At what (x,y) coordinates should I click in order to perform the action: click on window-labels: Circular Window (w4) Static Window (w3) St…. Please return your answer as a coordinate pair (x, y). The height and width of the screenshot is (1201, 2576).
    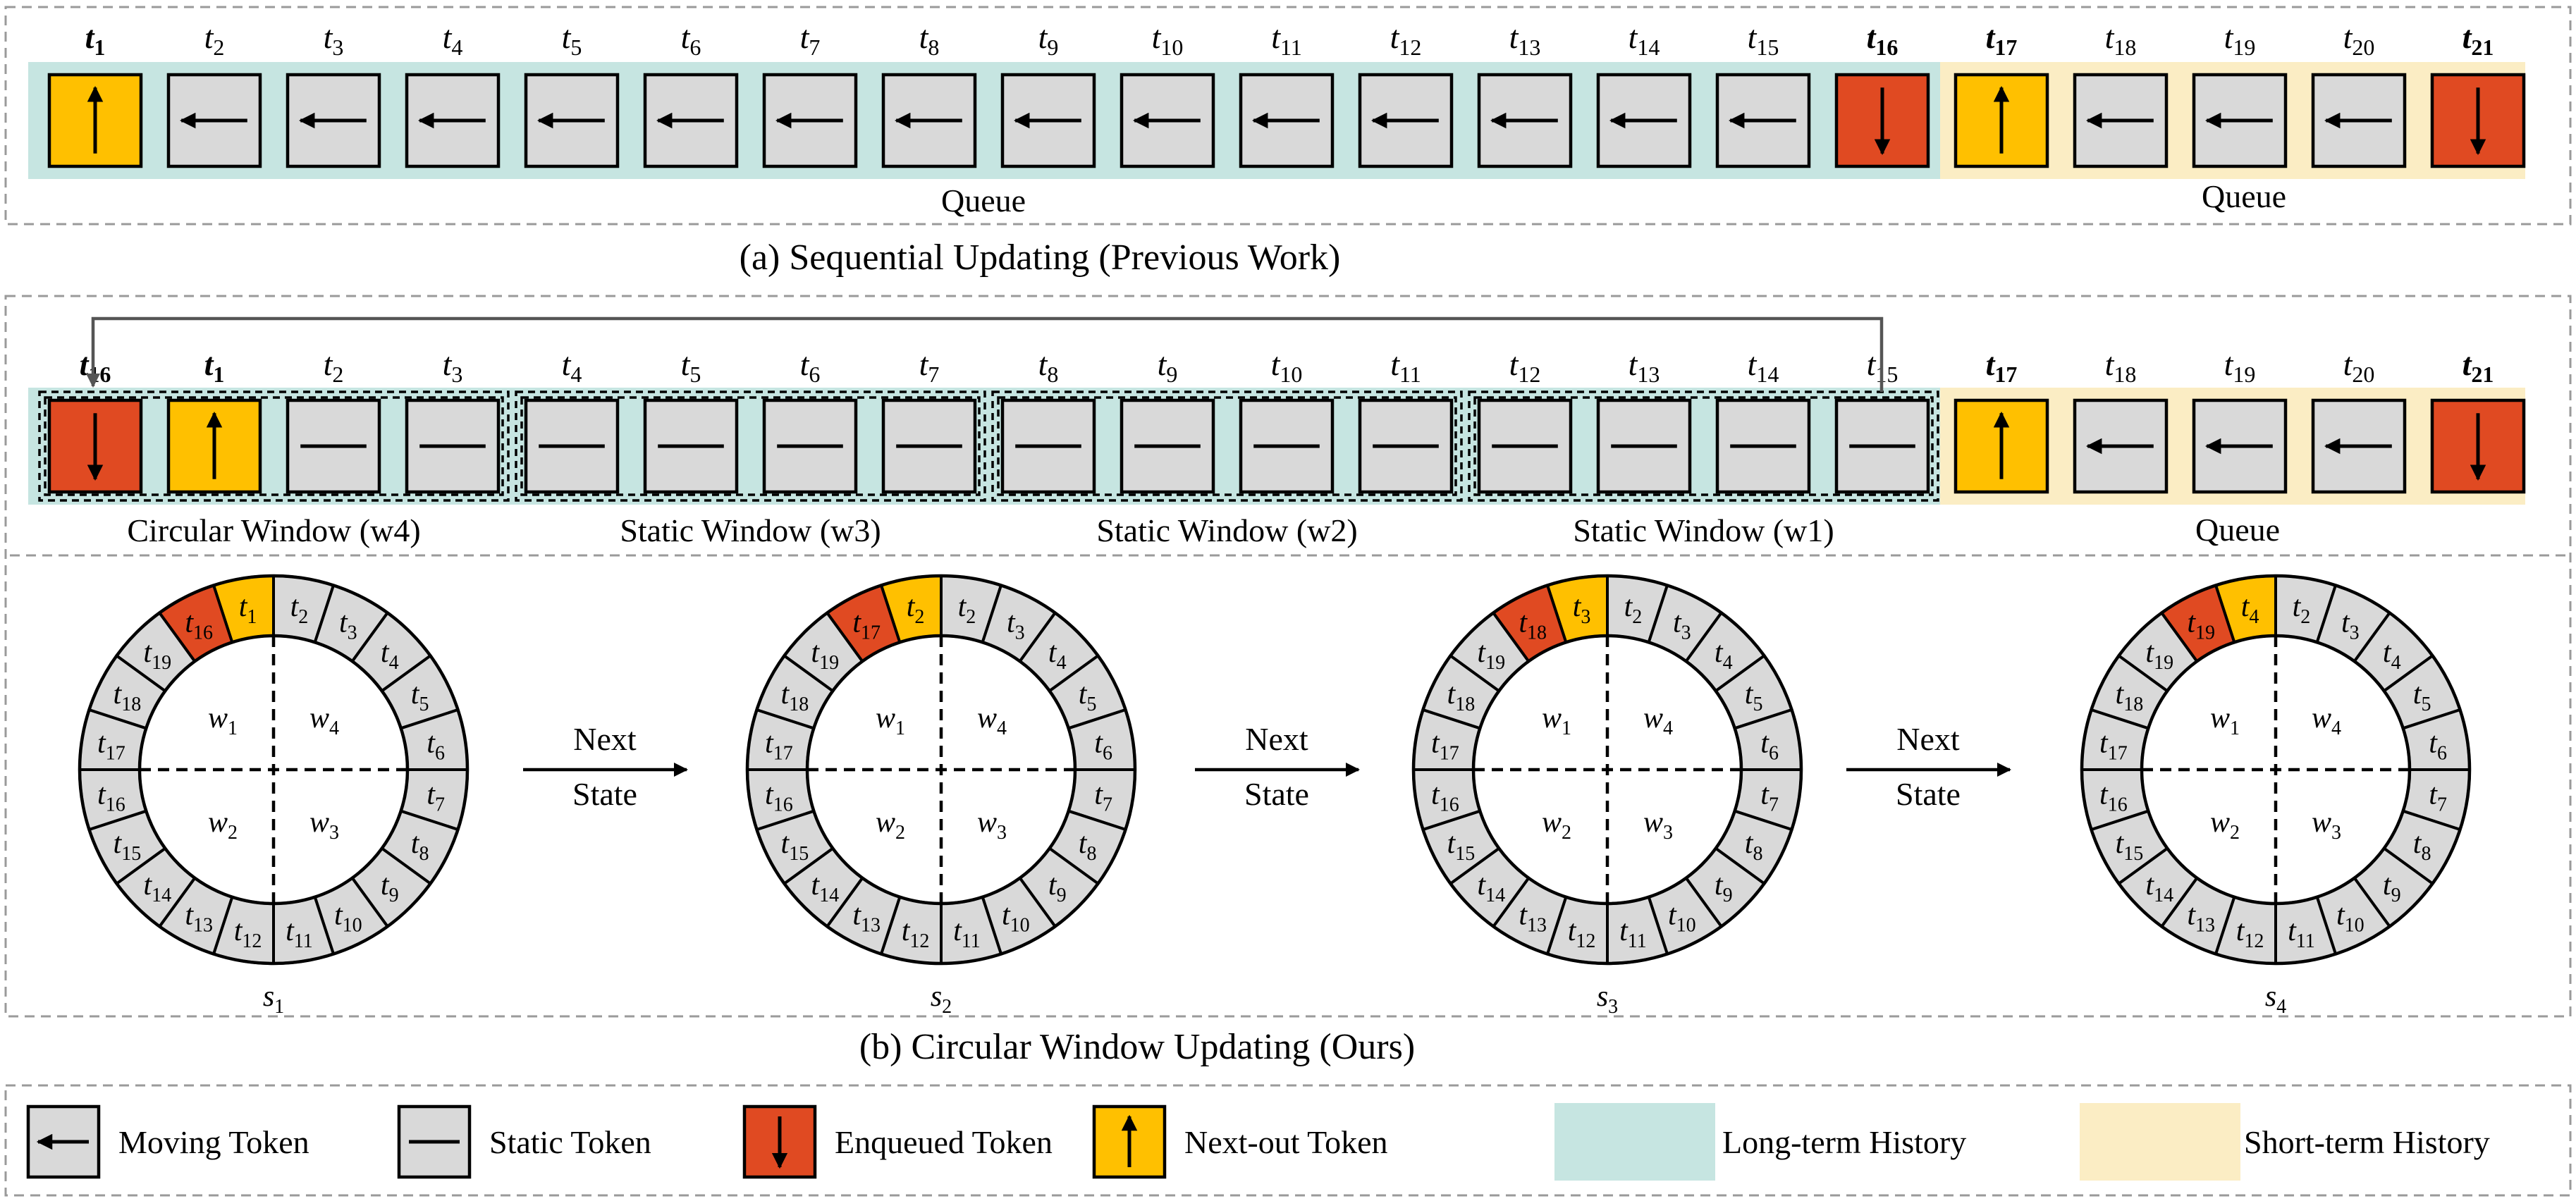
    Looking at the image, I should click on (980, 530).